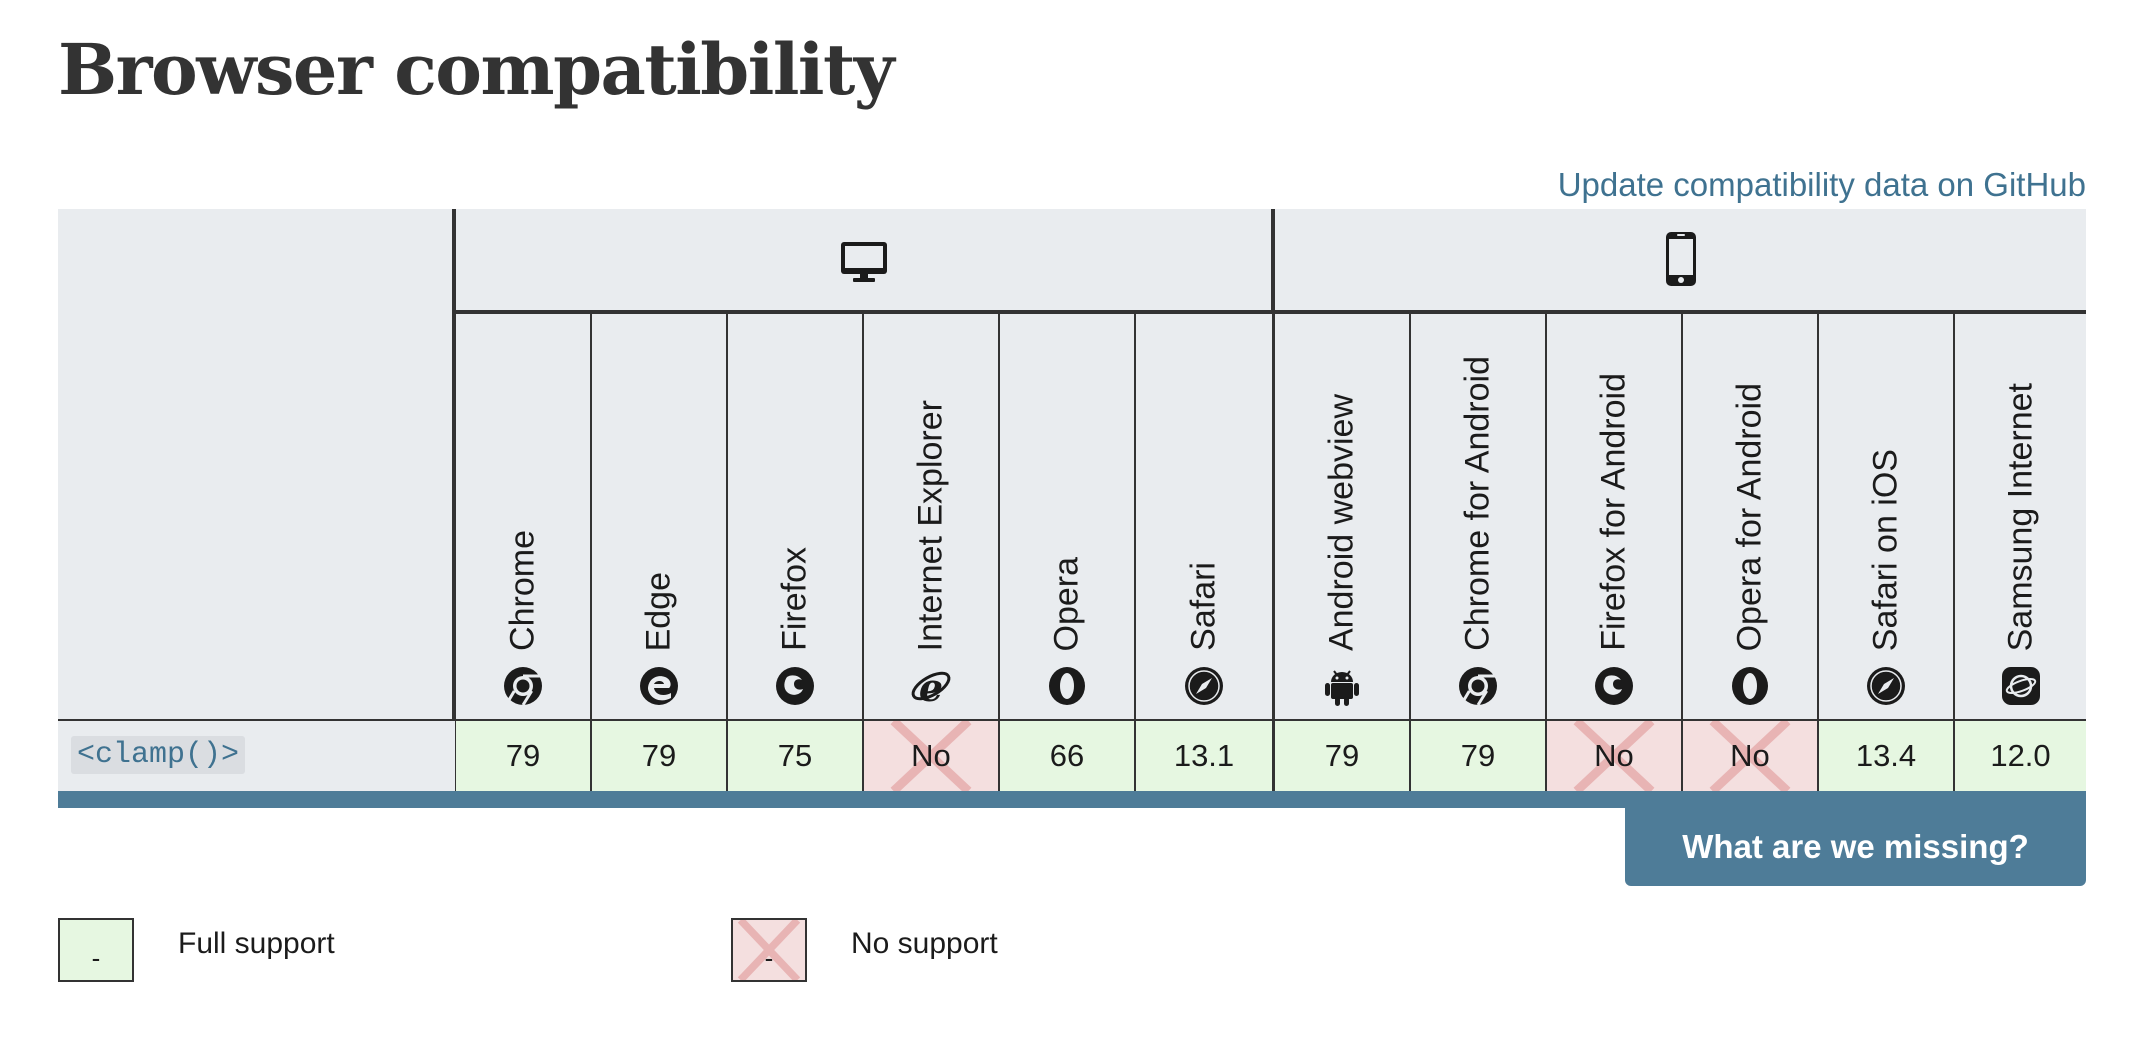 The image size is (2132, 1060). Describe the element at coordinates (660, 516) in the screenshot. I see `browser-header-edge: Edge` at that location.